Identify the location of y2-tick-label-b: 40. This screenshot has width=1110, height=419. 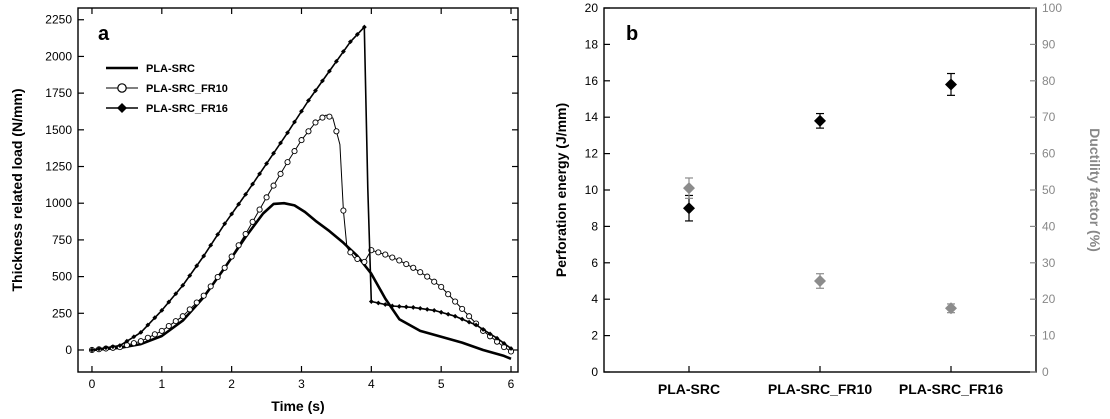
(1049, 226).